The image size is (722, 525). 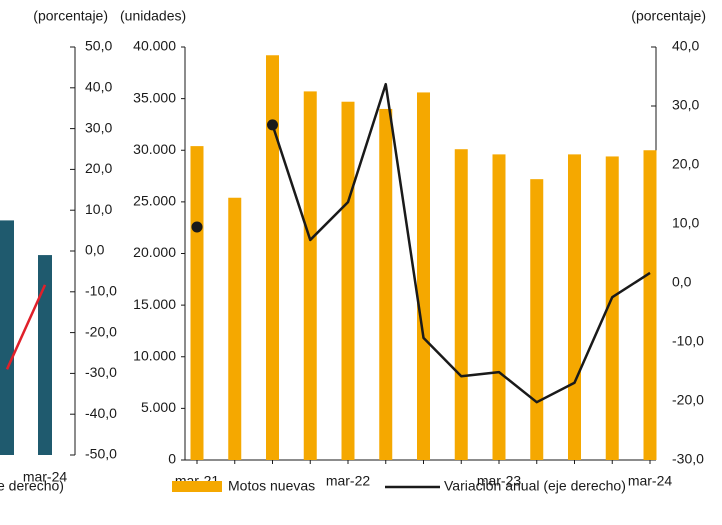 What do you see at coordinates (271, 486) in the screenshot?
I see `legend-label: Motos nuevas` at bounding box center [271, 486].